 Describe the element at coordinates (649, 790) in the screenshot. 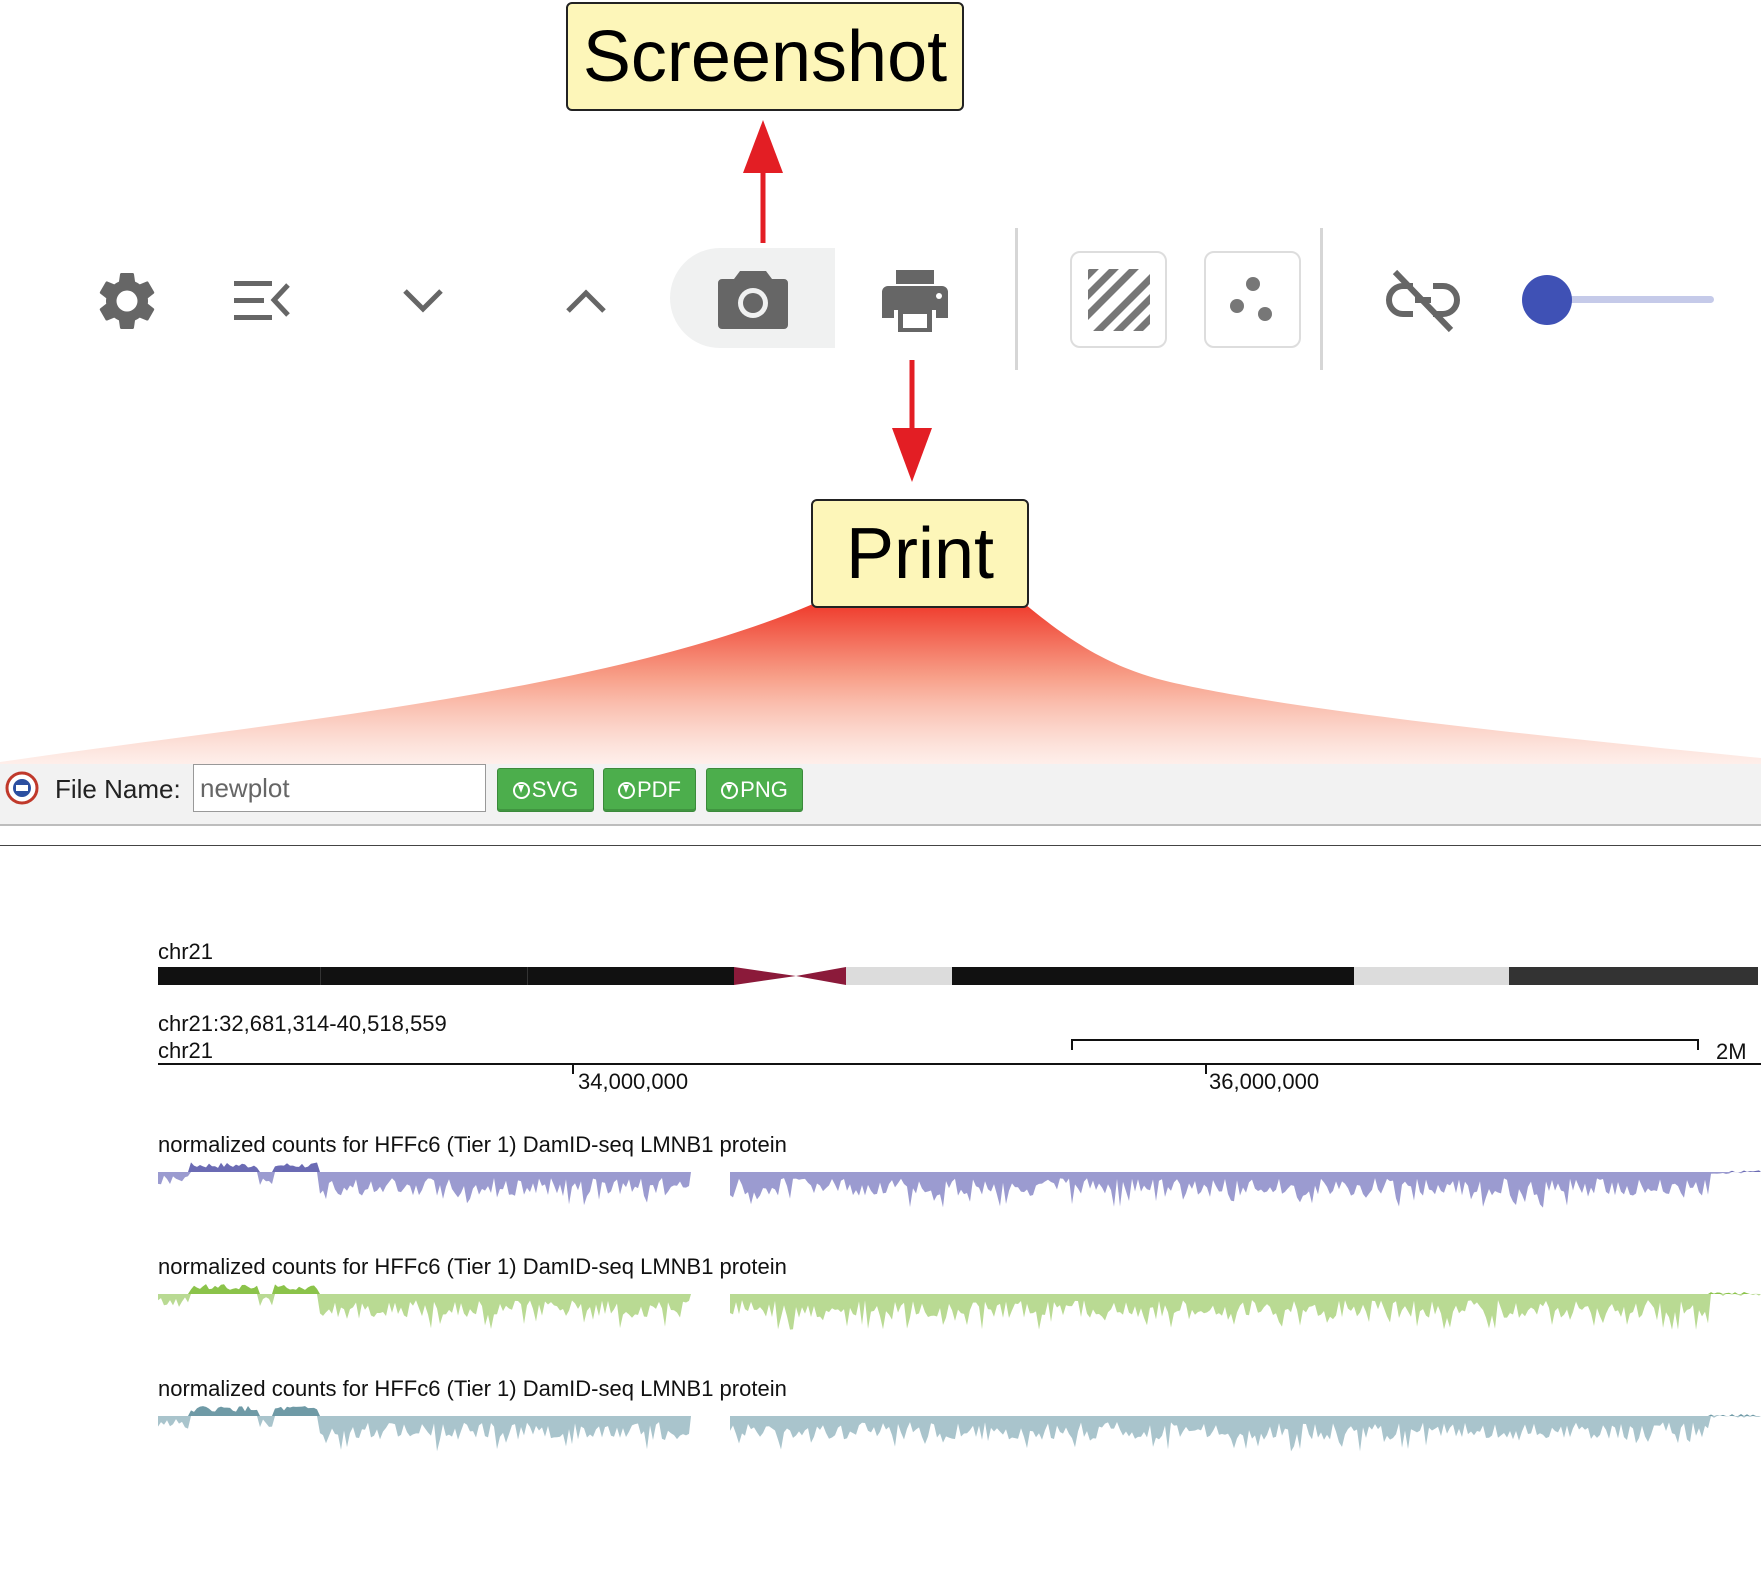

I see `download-pdf-button: PDF` at that location.